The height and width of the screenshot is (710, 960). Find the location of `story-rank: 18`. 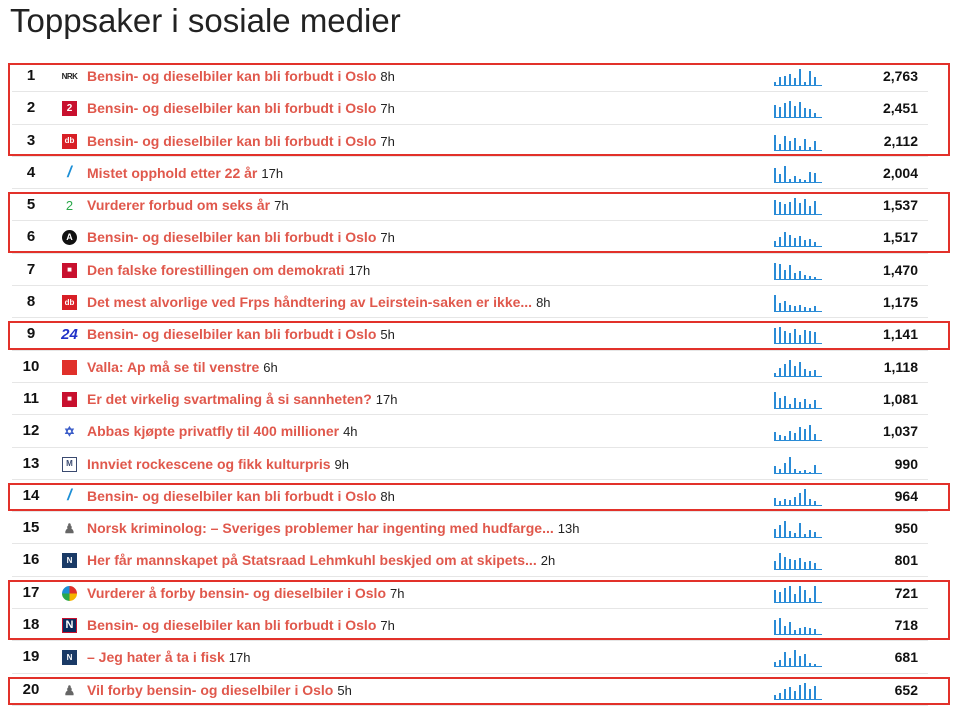

story-rank: 18 is located at coordinates (31, 625).